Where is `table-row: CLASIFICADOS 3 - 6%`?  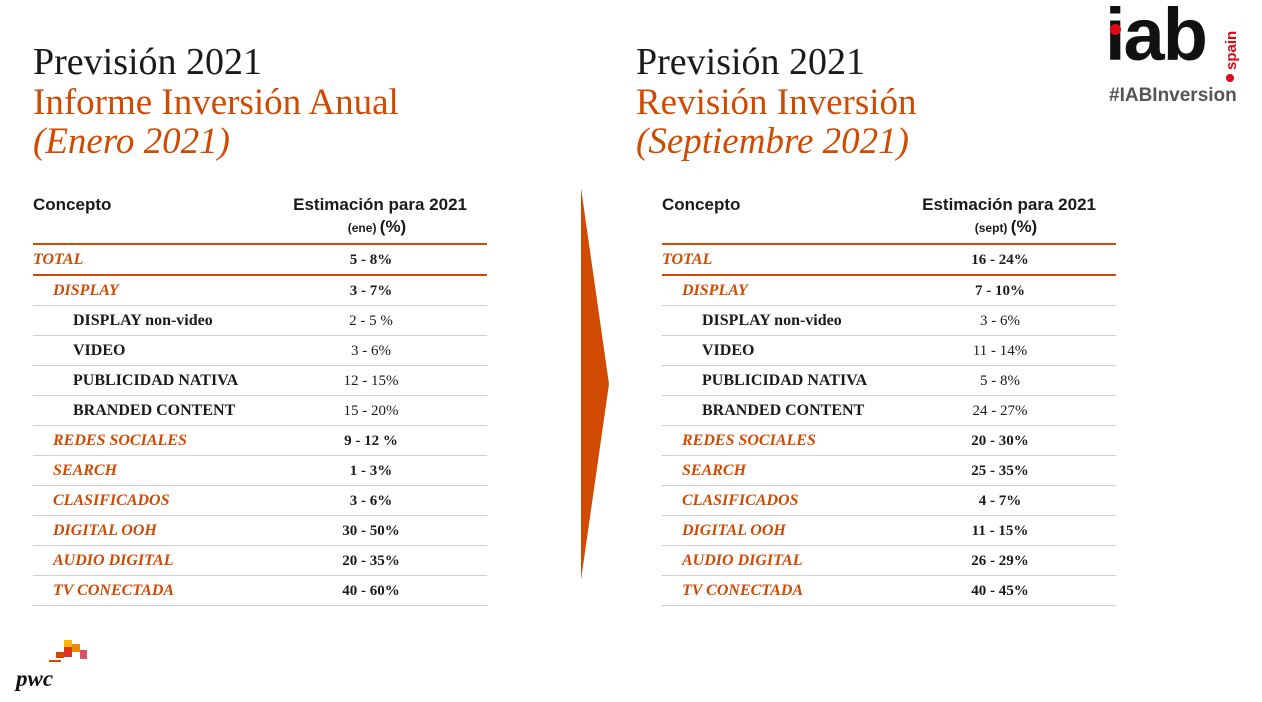 table-row: CLASIFICADOS 3 - 6% is located at coordinates (260, 501).